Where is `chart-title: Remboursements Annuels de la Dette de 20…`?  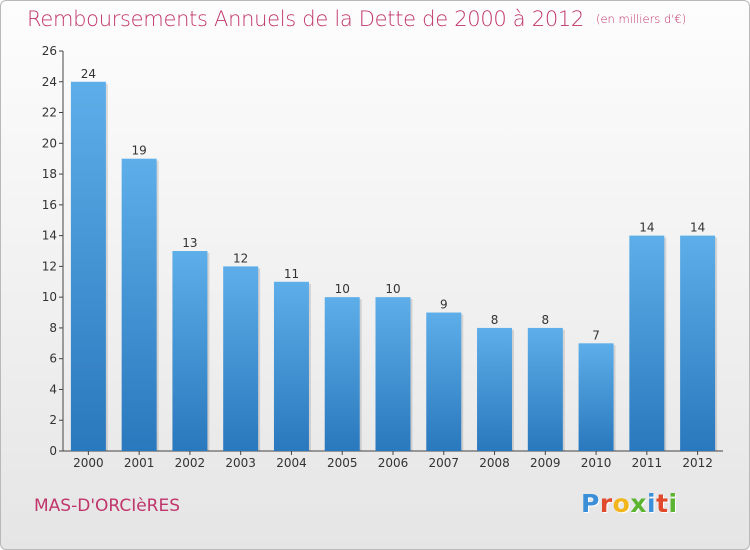 chart-title: Remboursements Annuels de la Dette de 20… is located at coordinates (356, 19).